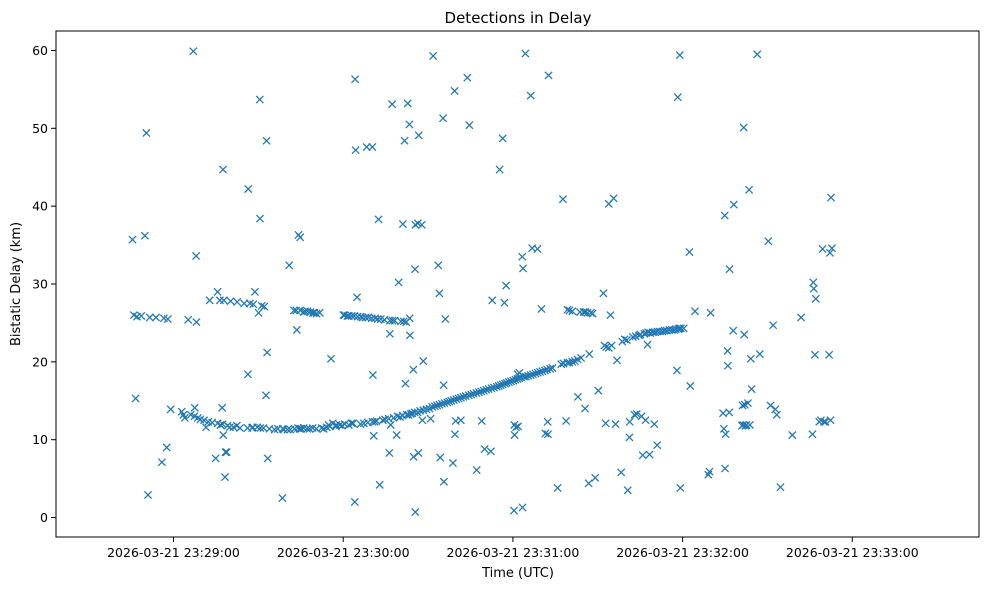 The height and width of the screenshot is (590, 989). What do you see at coordinates (682, 552) in the screenshot?
I see `x-tick-label: 2026-03-21 23:32:00` at bounding box center [682, 552].